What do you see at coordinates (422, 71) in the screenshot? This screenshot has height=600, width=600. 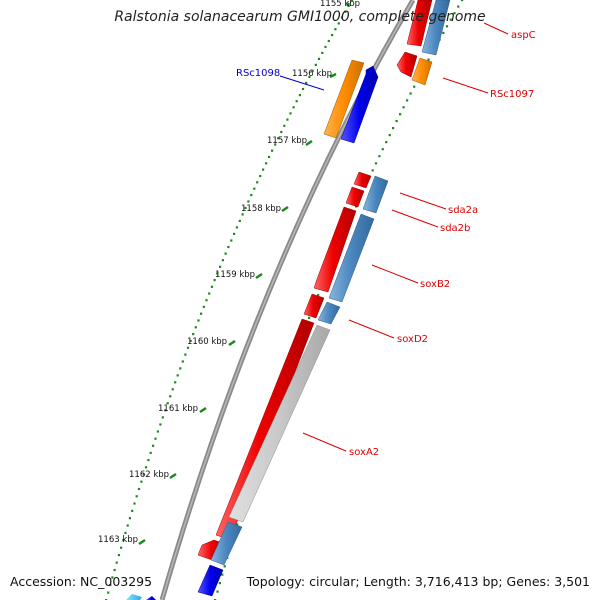 I see `gene-rsc1097-orange` at bounding box center [422, 71].